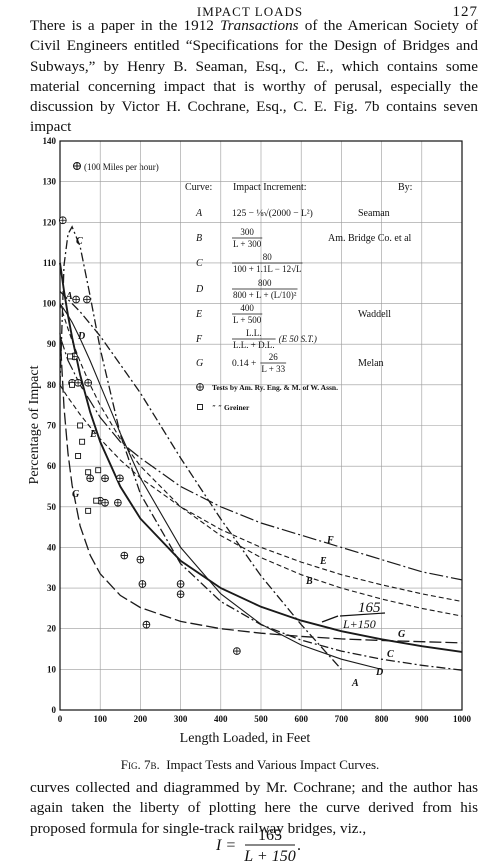 The width and height of the screenshot is (500, 865). I want to click on x-tick-label: 800, so click(382, 719).